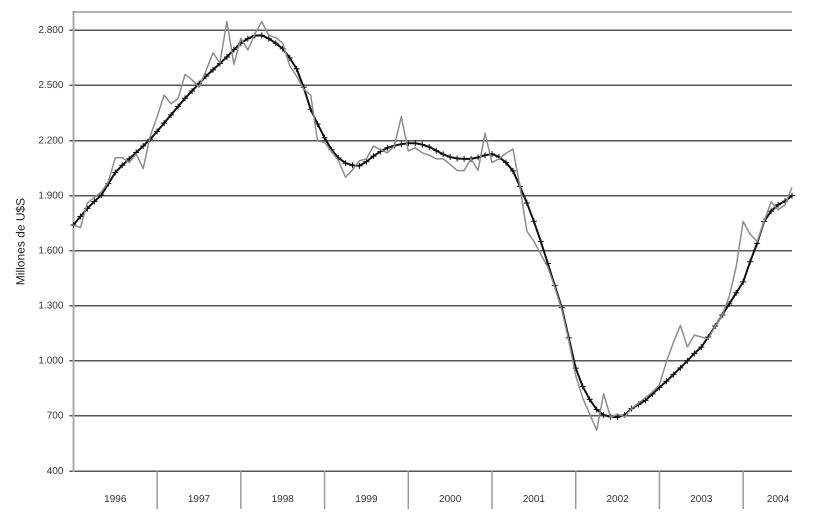  Describe the element at coordinates (21, 242) in the screenshot. I see `y-axis-title: Millones de U$S` at that location.